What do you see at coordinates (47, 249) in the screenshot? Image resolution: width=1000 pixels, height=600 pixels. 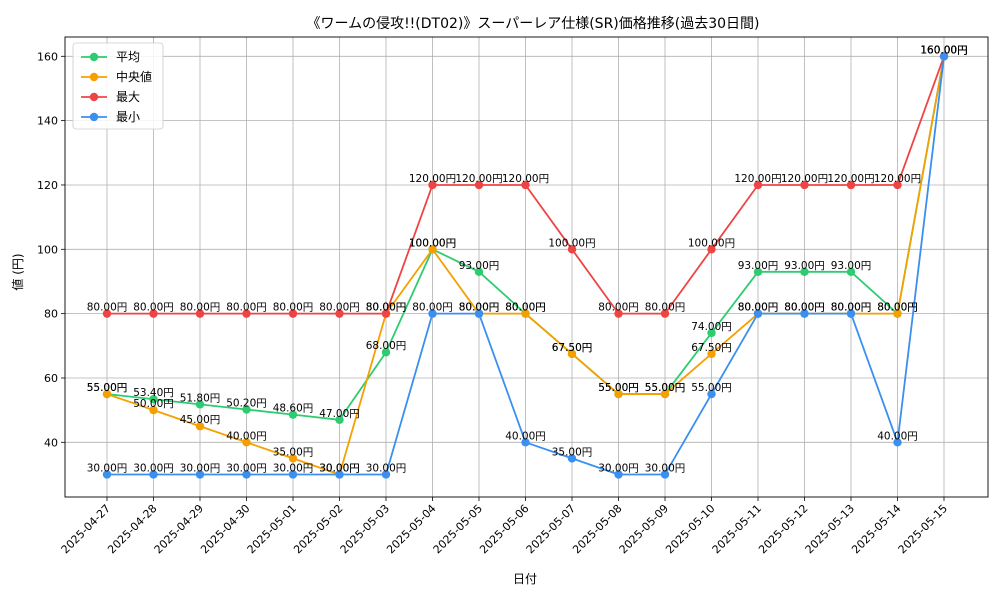 I see `y-tick-label: 100` at bounding box center [47, 249].